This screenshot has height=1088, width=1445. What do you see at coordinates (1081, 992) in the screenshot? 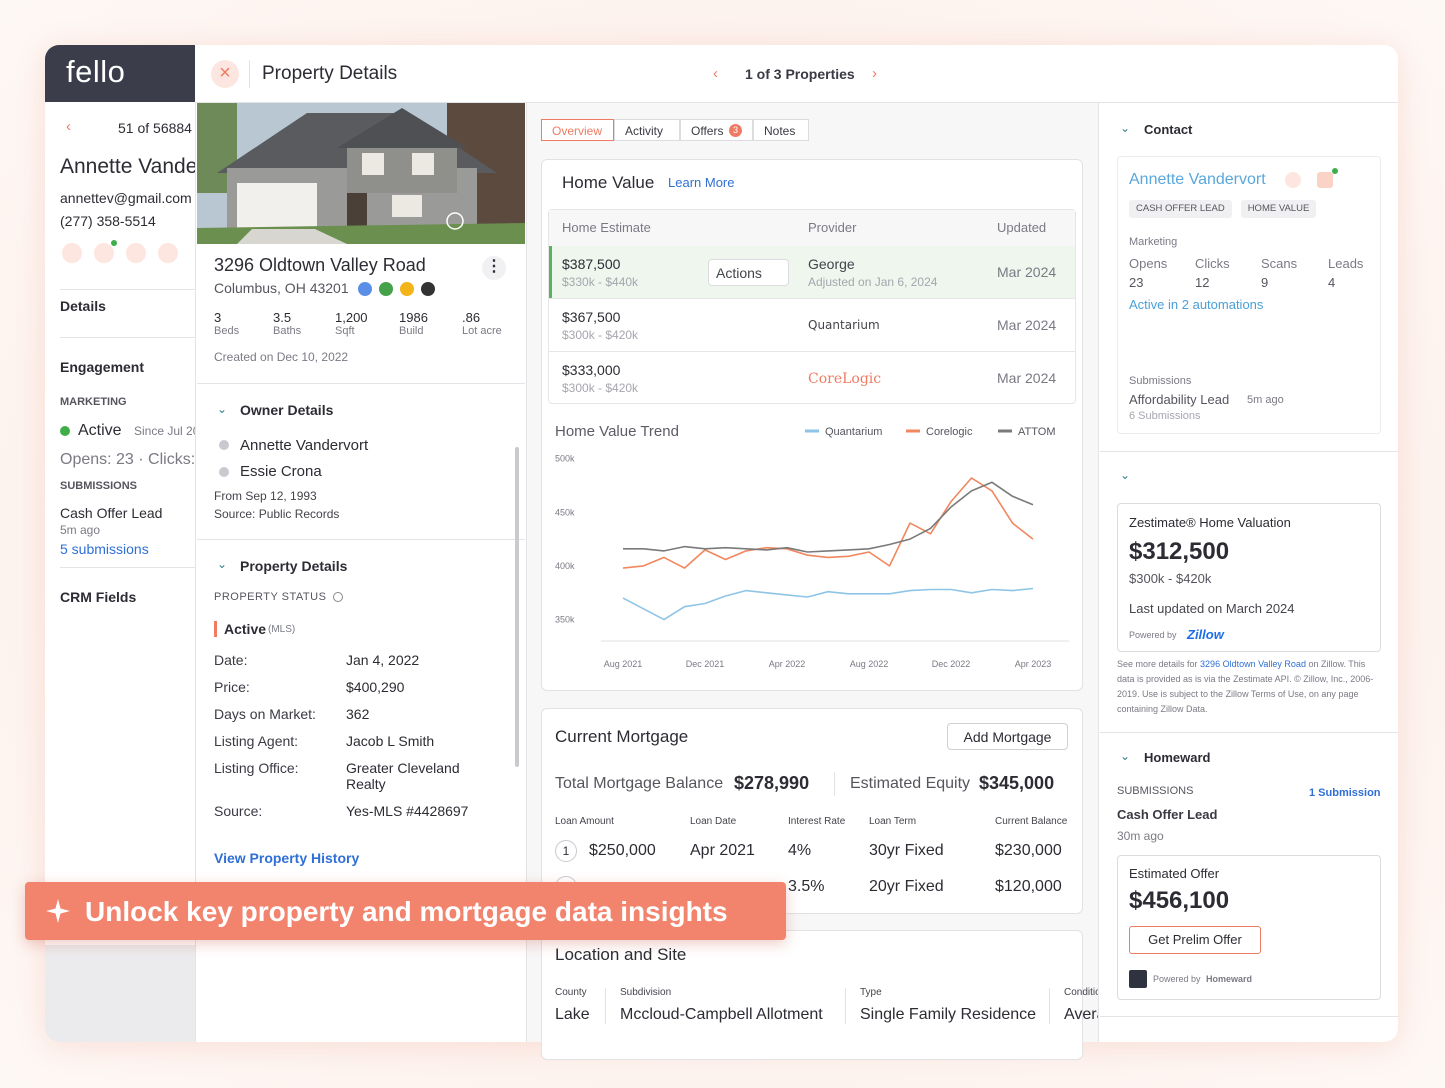
I see `column-header: Condition` at bounding box center [1081, 992].